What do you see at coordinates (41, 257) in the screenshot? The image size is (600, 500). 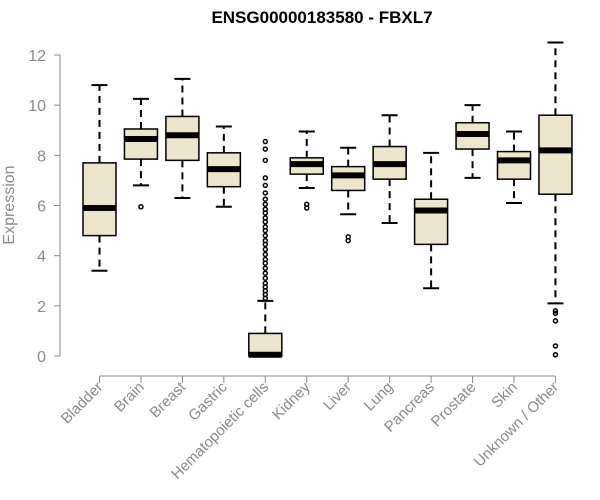 I see `y-tick-label: 4` at bounding box center [41, 257].